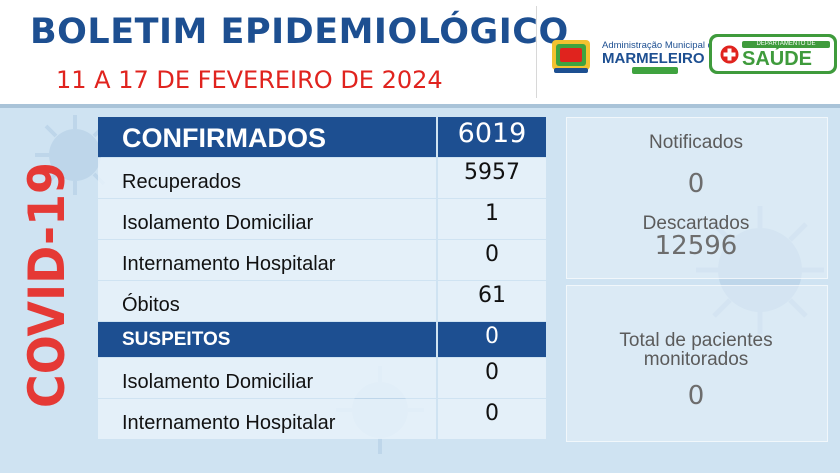  I want to click on covid-vertical-label: COVID-19, so click(47, 285).